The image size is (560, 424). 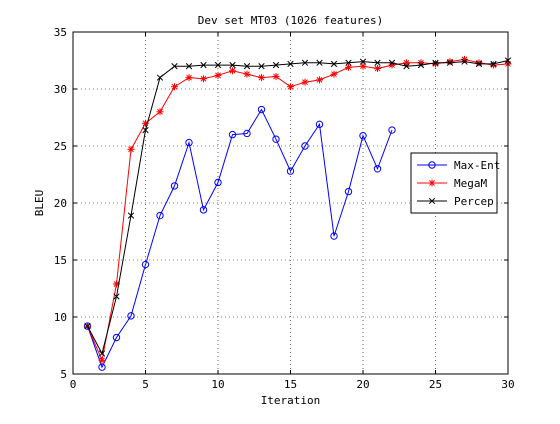 What do you see at coordinates (291, 400) in the screenshot?
I see `x-axis-label: Iteration` at bounding box center [291, 400].